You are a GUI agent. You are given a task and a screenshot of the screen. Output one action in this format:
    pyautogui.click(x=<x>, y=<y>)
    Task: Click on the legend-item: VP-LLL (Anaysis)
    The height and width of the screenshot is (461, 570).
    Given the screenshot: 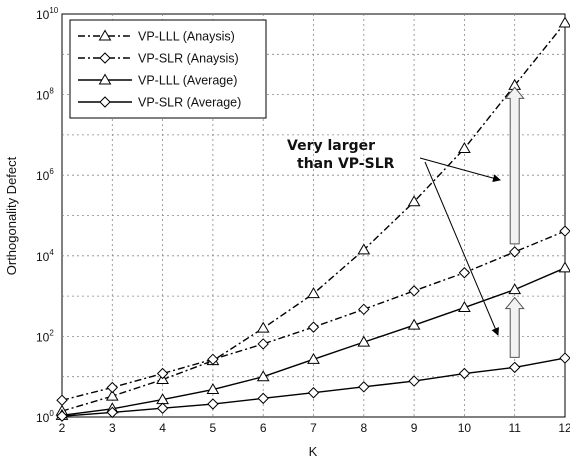 What is the action you would take?
    pyautogui.click(x=156, y=37)
    